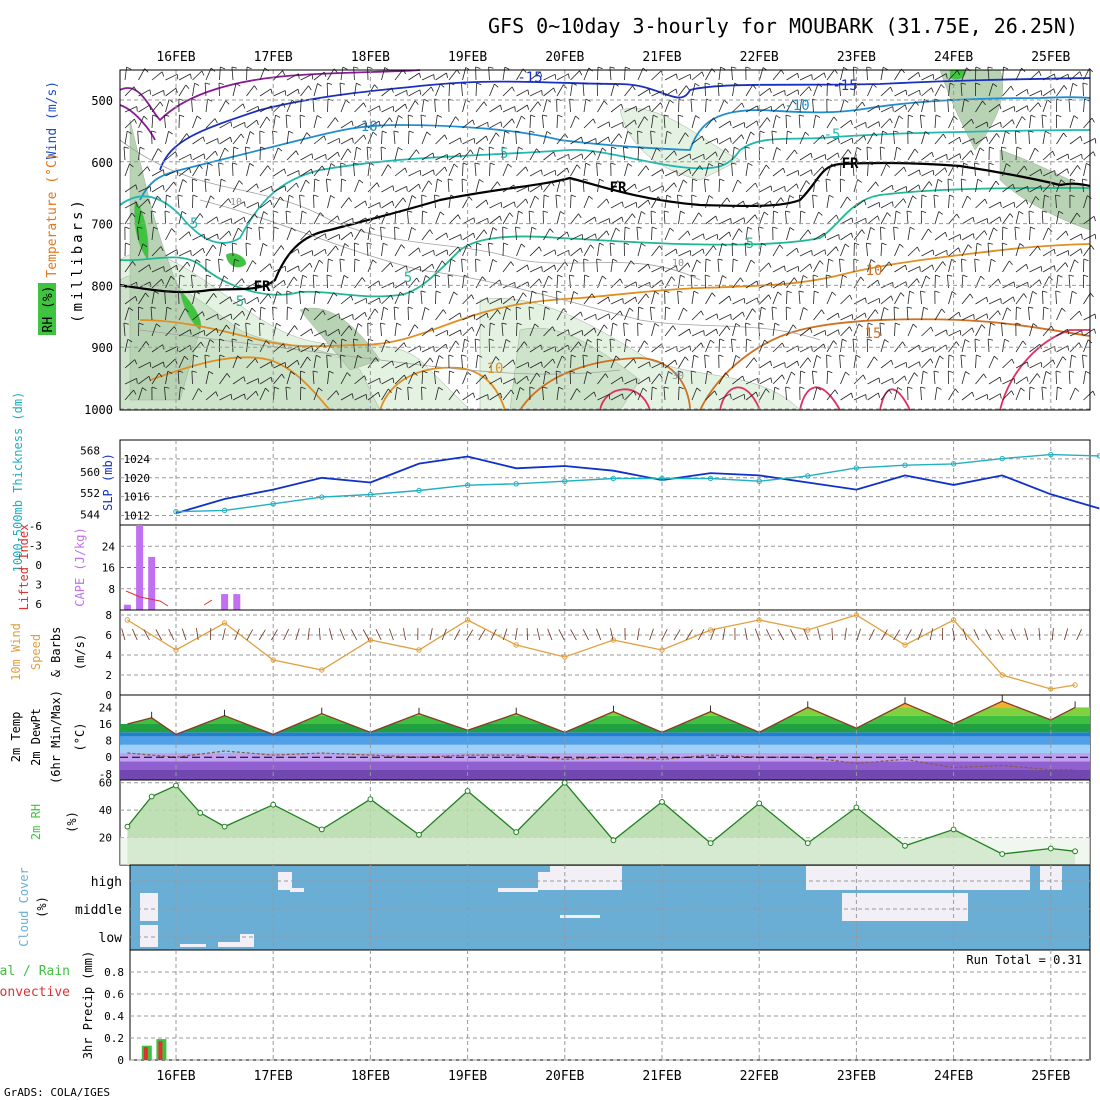 Image resolution: width=1100 pixels, height=1100 pixels. Describe the element at coordinates (16, 652) in the screenshot. I see `ylabel-wind10-a: 10m Wind` at that location.